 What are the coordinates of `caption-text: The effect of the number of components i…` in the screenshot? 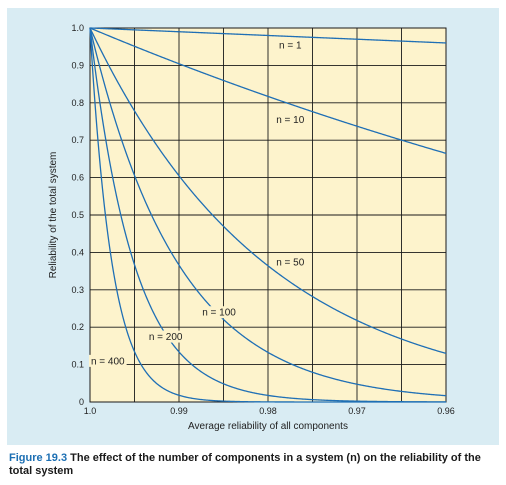 It's located at (245, 464).